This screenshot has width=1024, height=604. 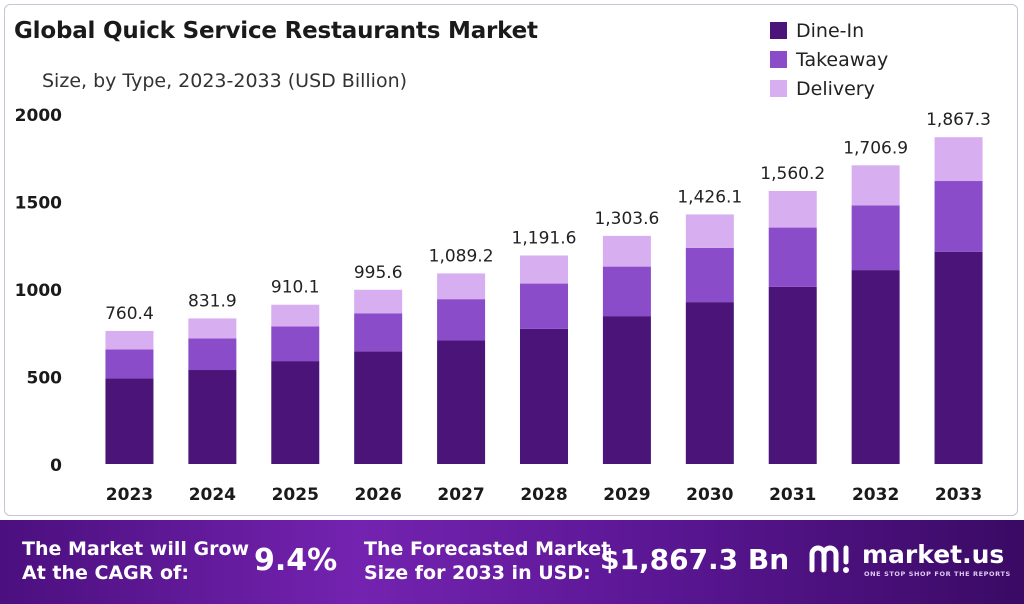 I want to click on bar-segment-dine-in-2028, so click(x=544, y=396).